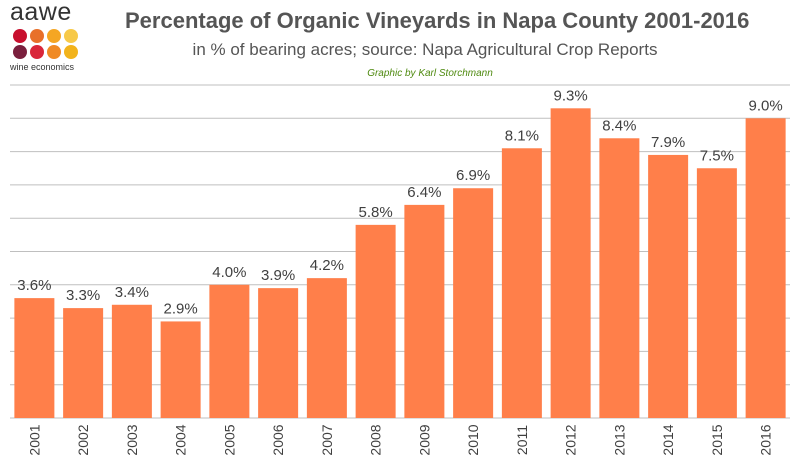 Image resolution: width=800 pixels, height=475 pixels. What do you see at coordinates (83, 295) in the screenshot?
I see `value-label: 3.3%` at bounding box center [83, 295].